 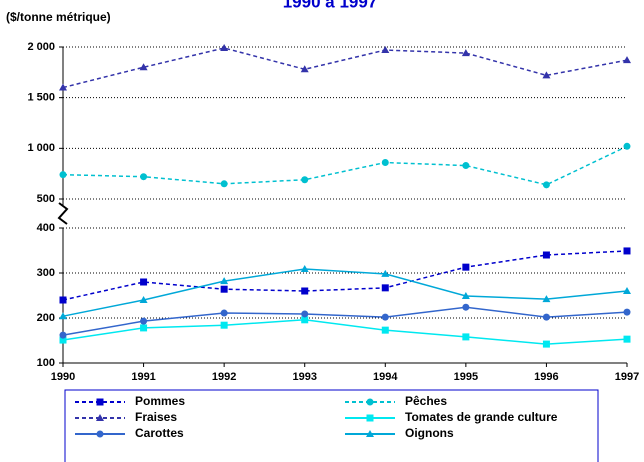 What do you see at coordinates (159, 433) in the screenshot?
I see `legend-label: Carottes` at bounding box center [159, 433].